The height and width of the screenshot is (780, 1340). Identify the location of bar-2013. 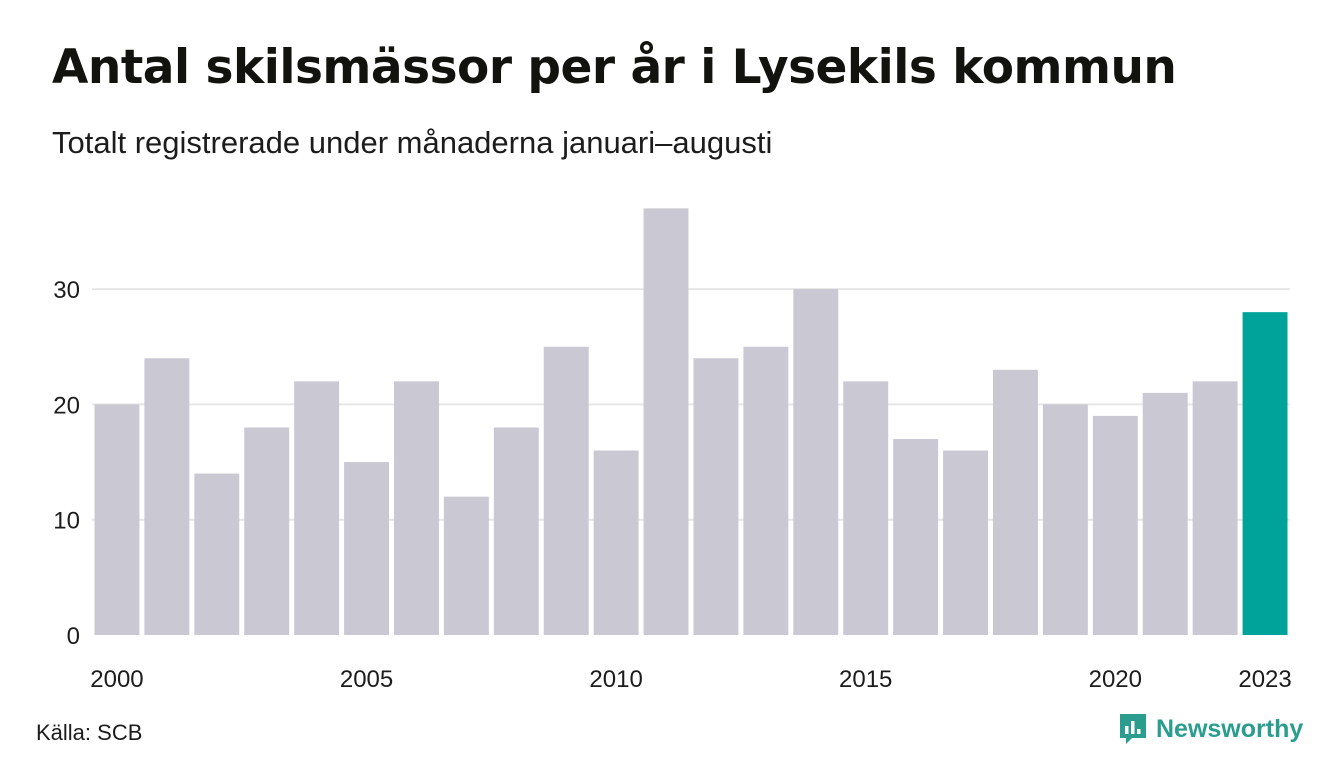
(766, 490).